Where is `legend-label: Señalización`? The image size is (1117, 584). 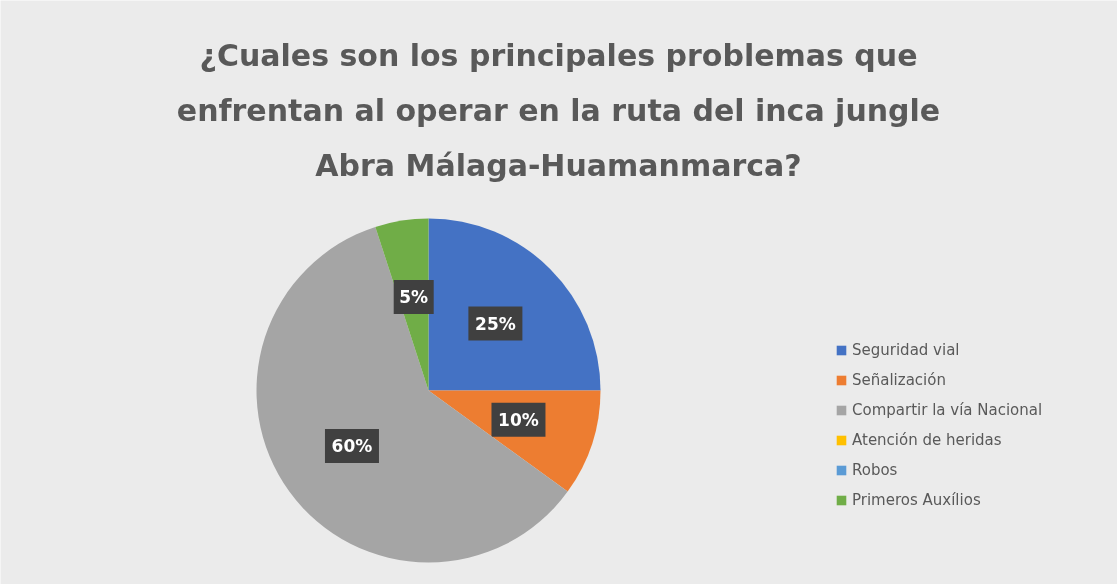 legend-label: Señalización is located at coordinates (899, 380).